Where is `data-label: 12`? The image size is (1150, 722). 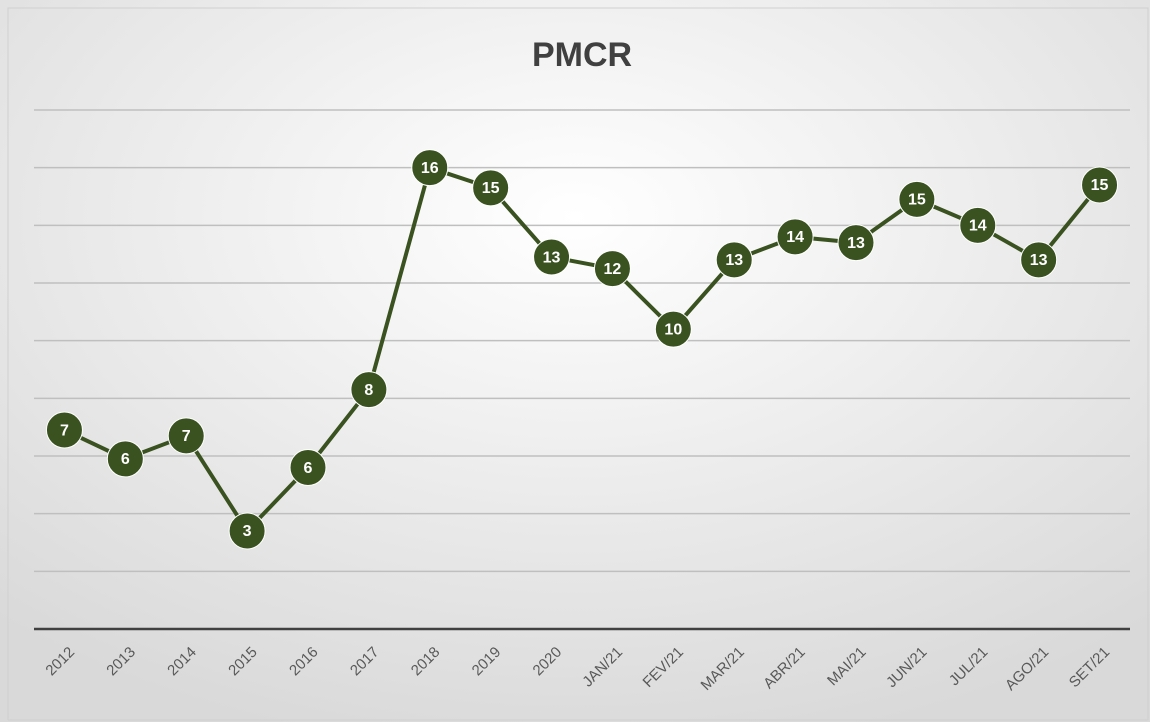
data-label: 12 is located at coordinates (613, 269).